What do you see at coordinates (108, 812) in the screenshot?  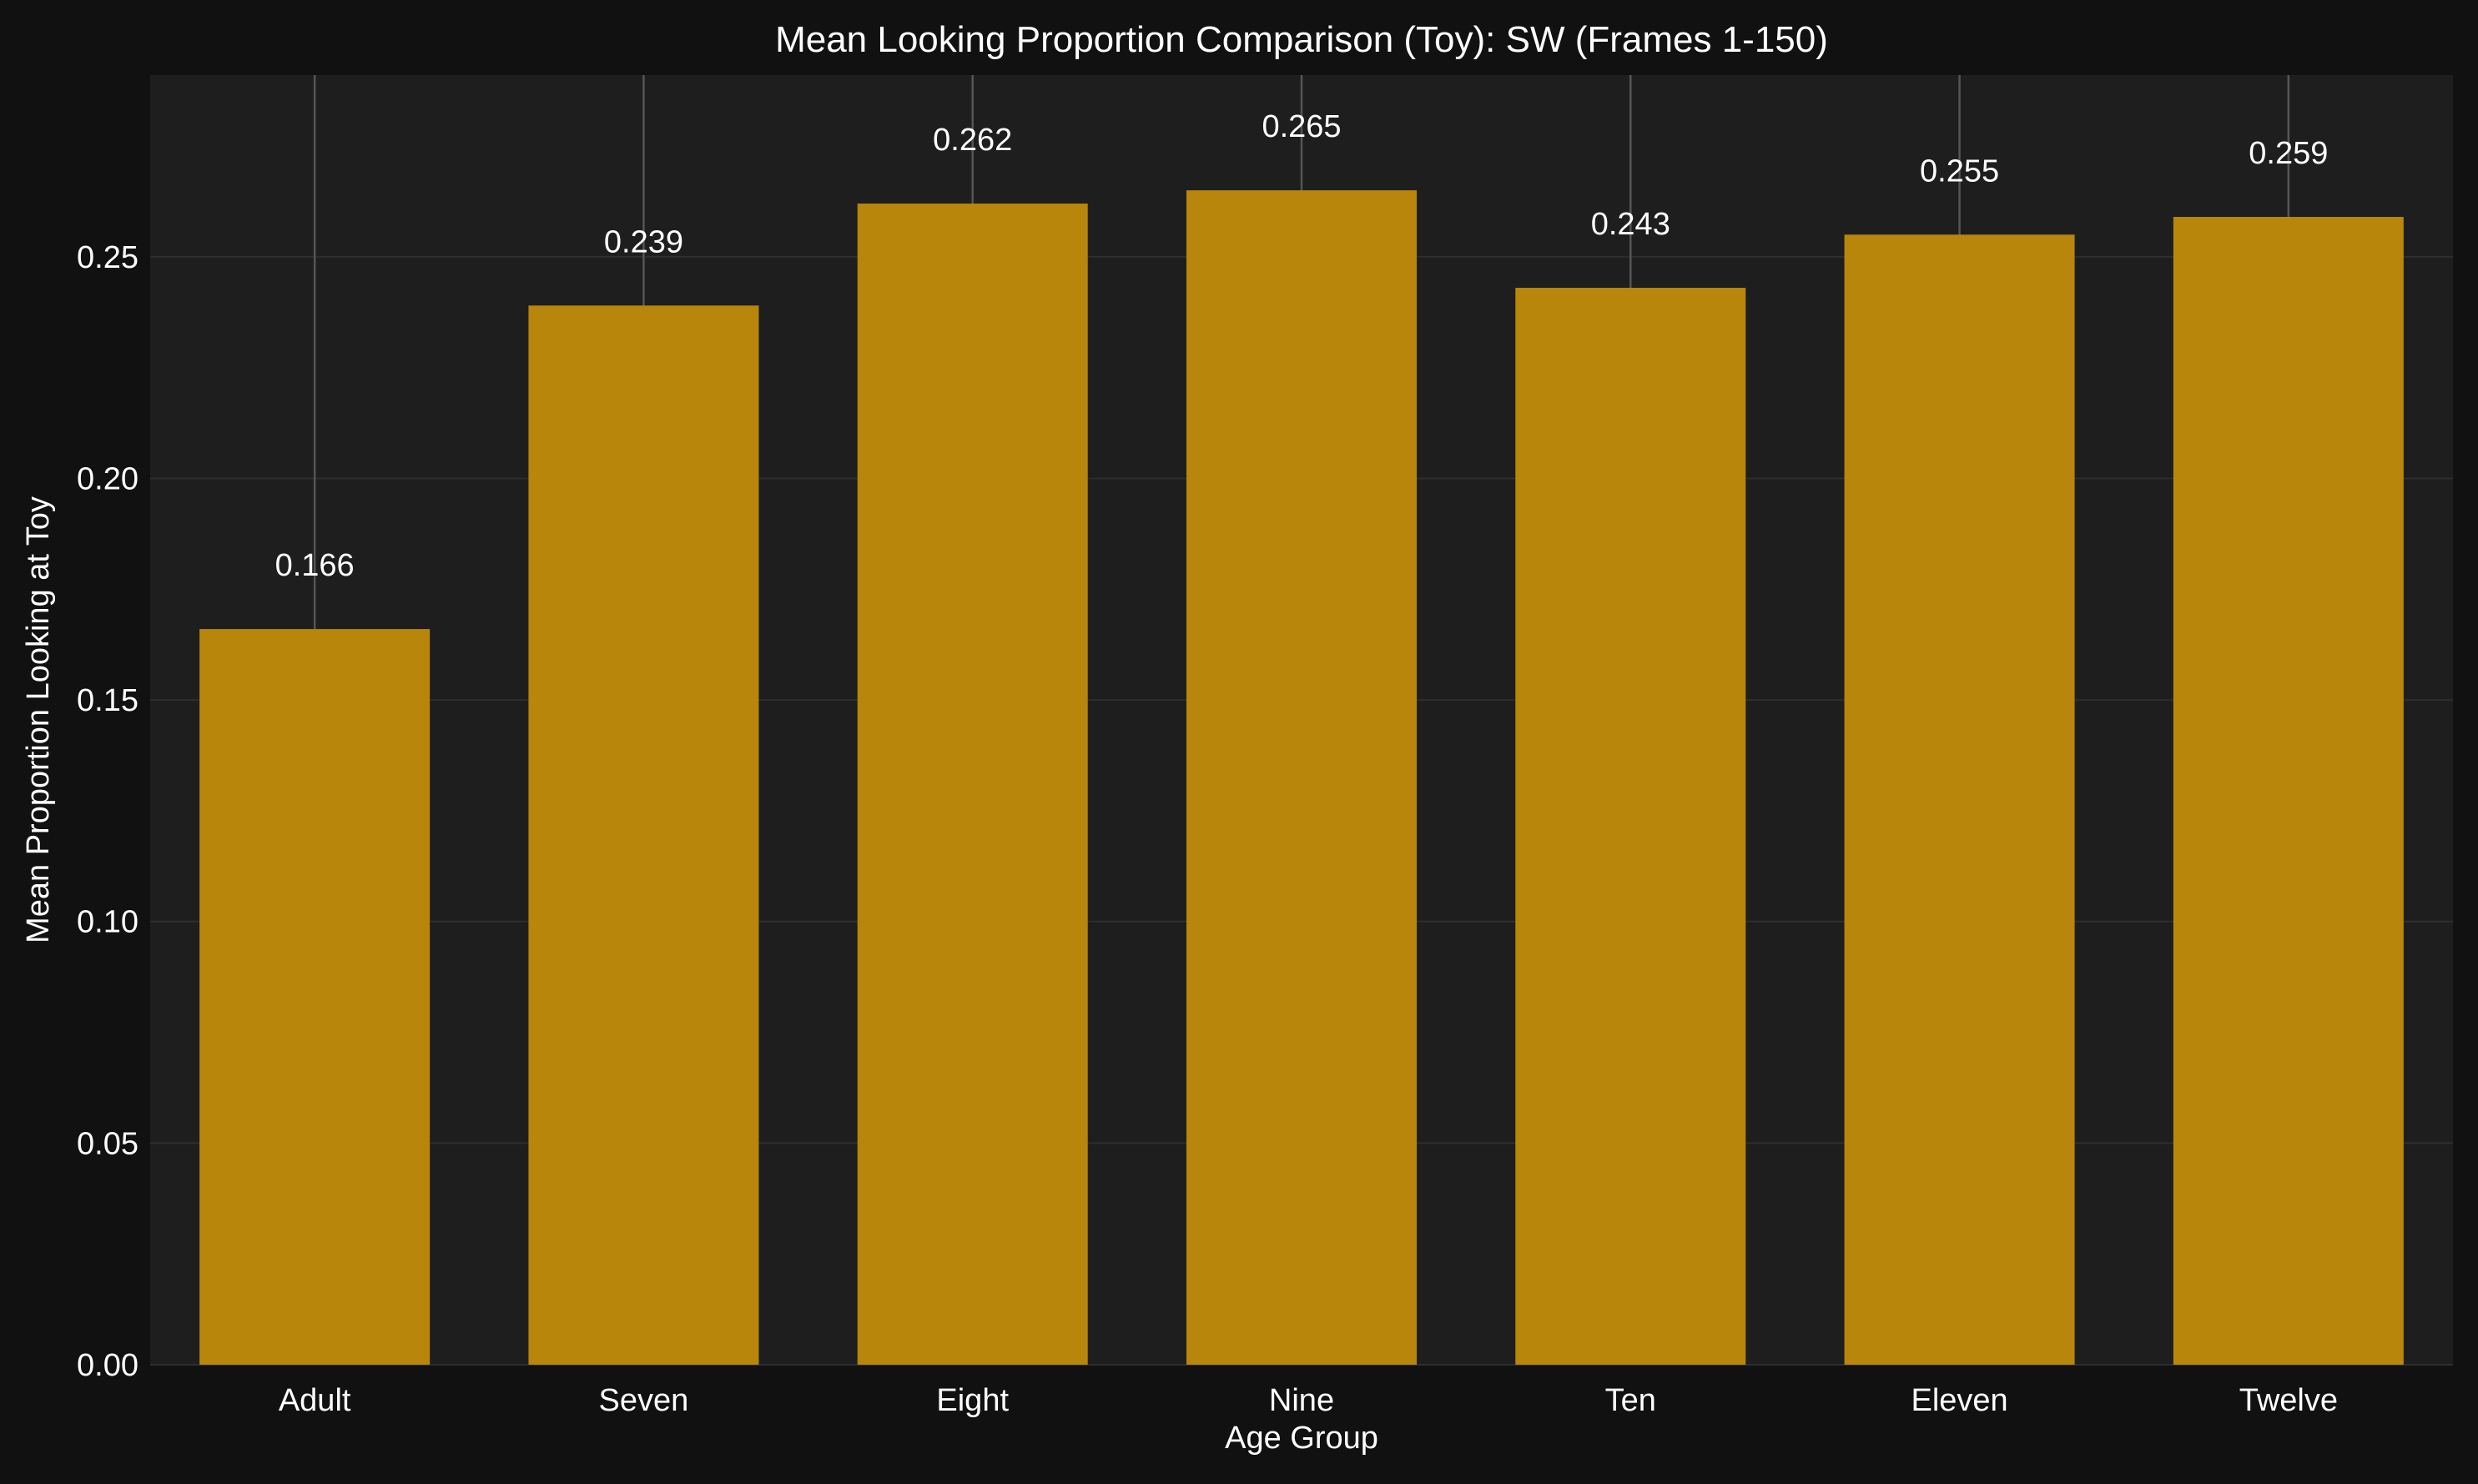 I see `y-axis-ticks: 0.00 0.05 0.10 0.15 0.20 0.25` at bounding box center [108, 812].